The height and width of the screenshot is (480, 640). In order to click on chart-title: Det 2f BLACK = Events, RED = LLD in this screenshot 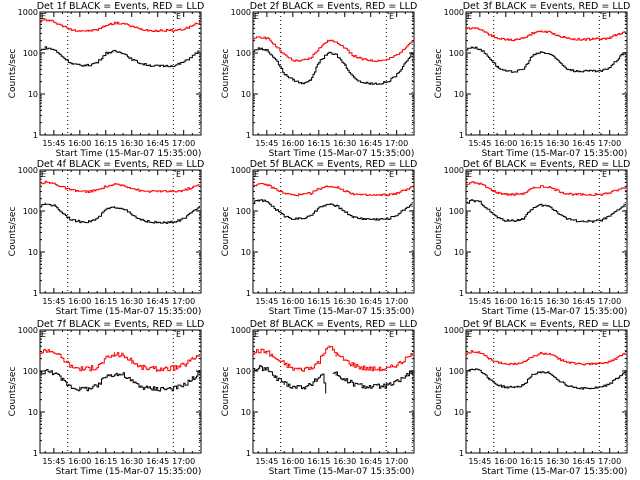, I will do `click(334, 6)`.